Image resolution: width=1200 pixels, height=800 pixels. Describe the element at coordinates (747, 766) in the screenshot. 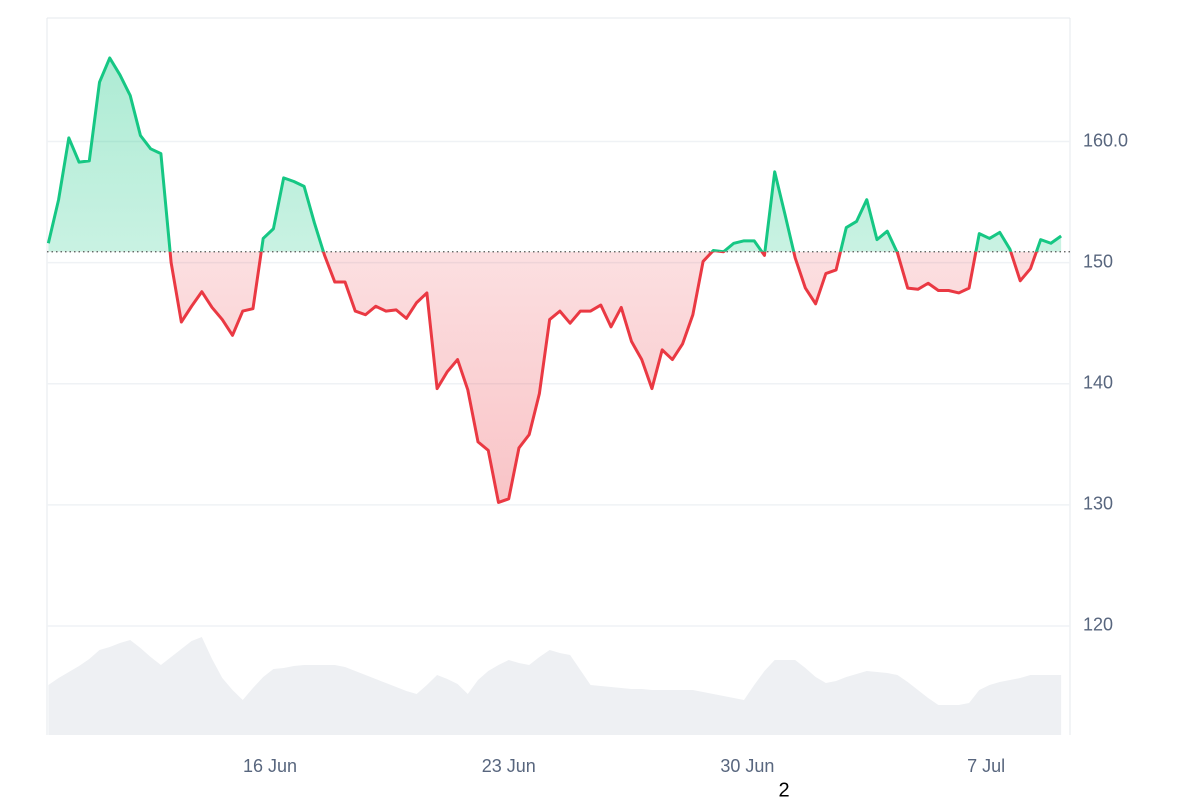

I see `x-tick-label: 30 Jun` at that location.